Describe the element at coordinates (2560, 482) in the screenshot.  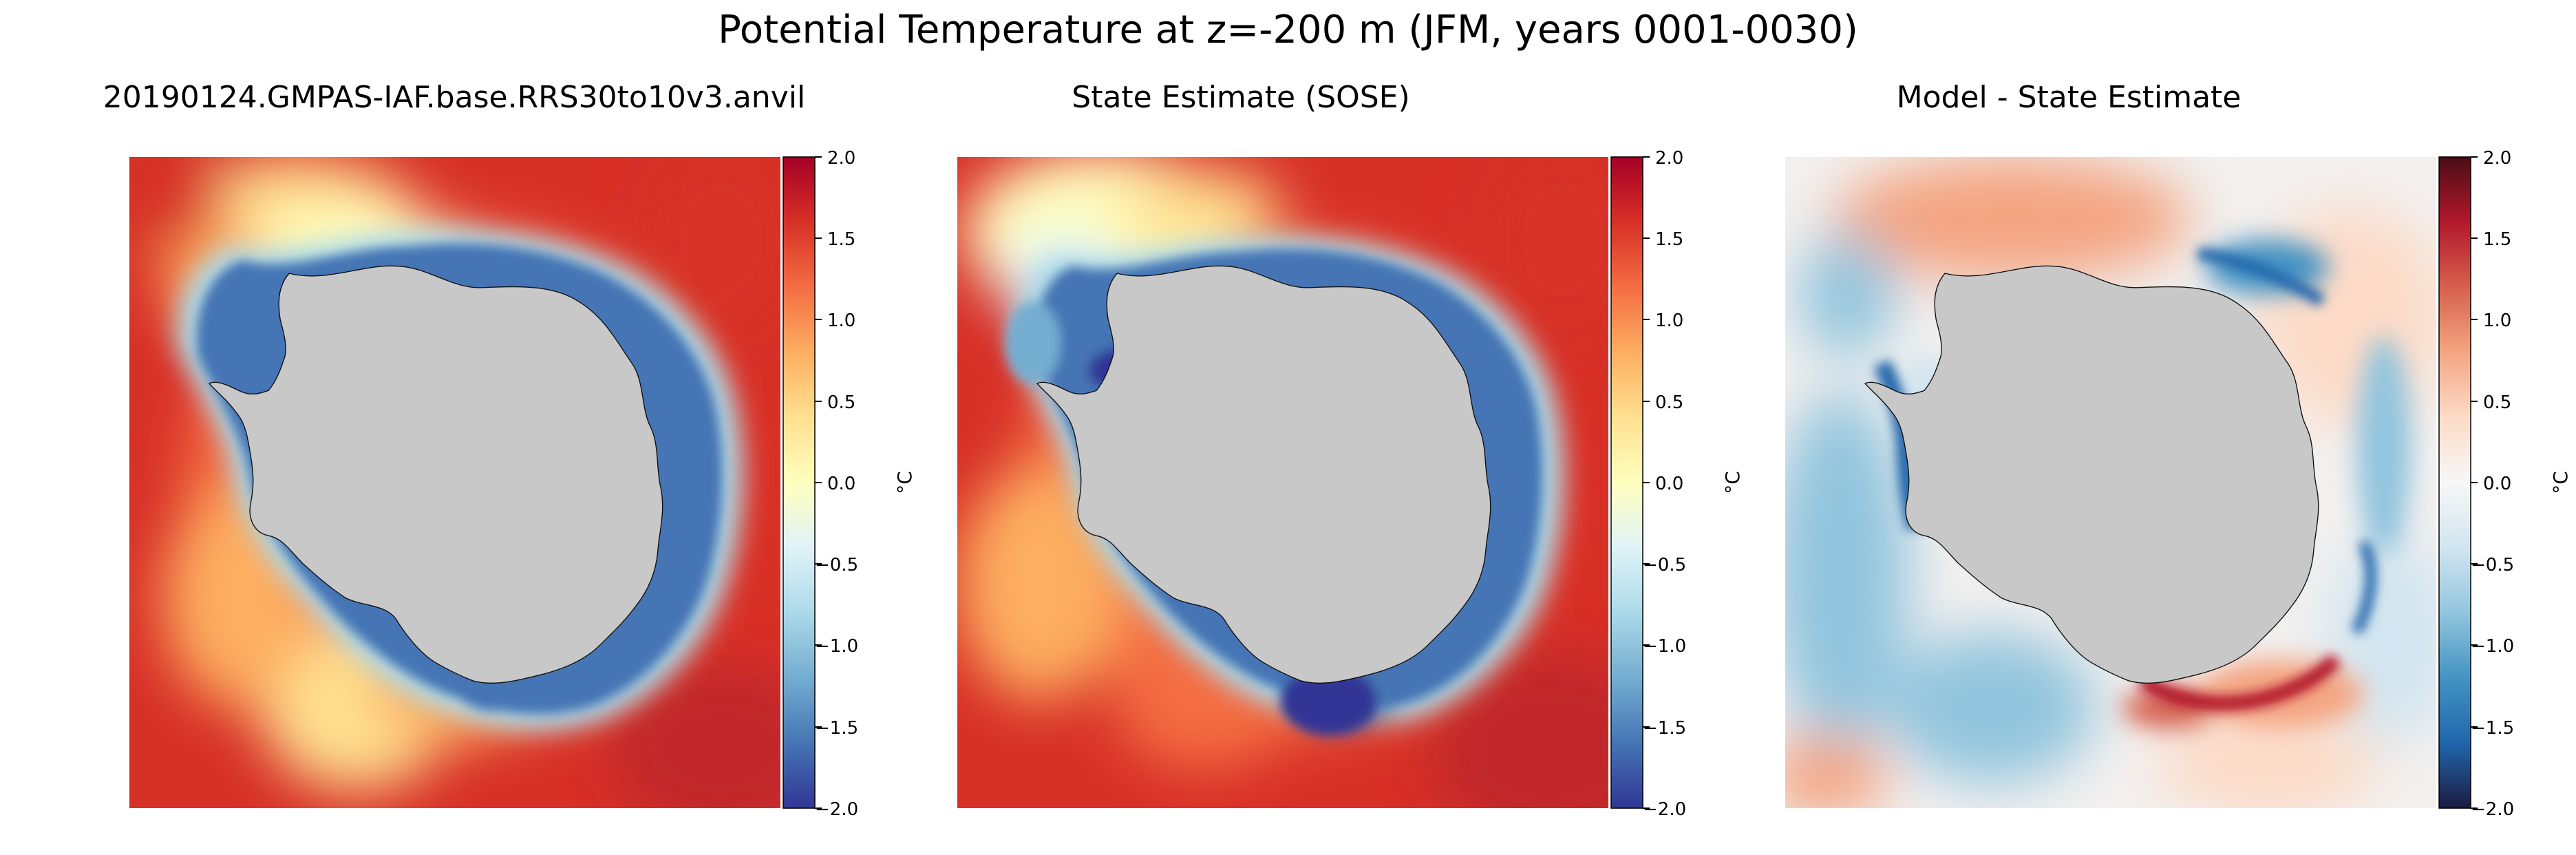
I see `colorbar-label-difference: °C` at that location.